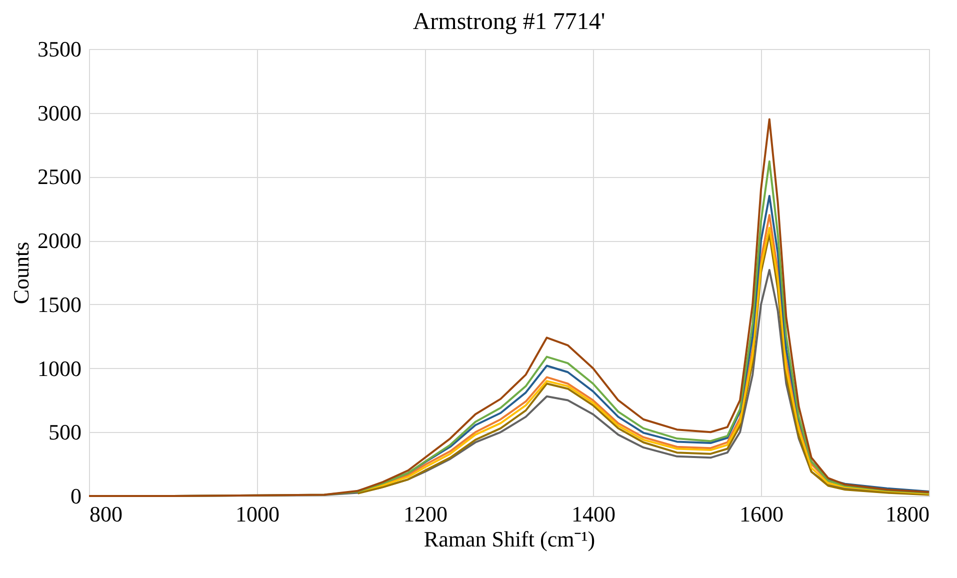 The height and width of the screenshot is (578, 957). Describe the element at coordinates (60, 49) in the screenshot. I see `y-tick-label: 3500` at that location.